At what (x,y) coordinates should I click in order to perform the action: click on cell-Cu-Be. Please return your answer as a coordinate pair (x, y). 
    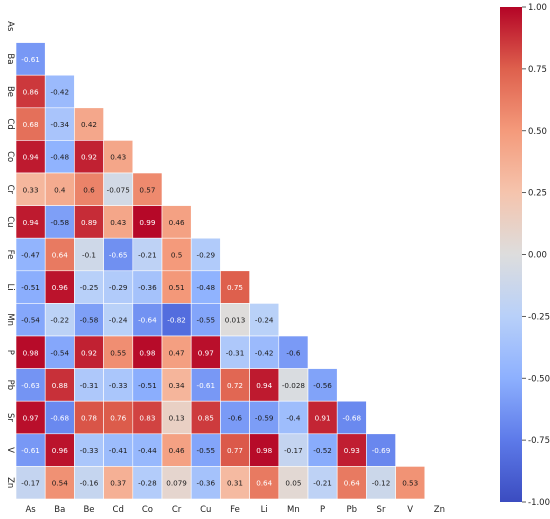
    Looking at the image, I should click on (89, 222).